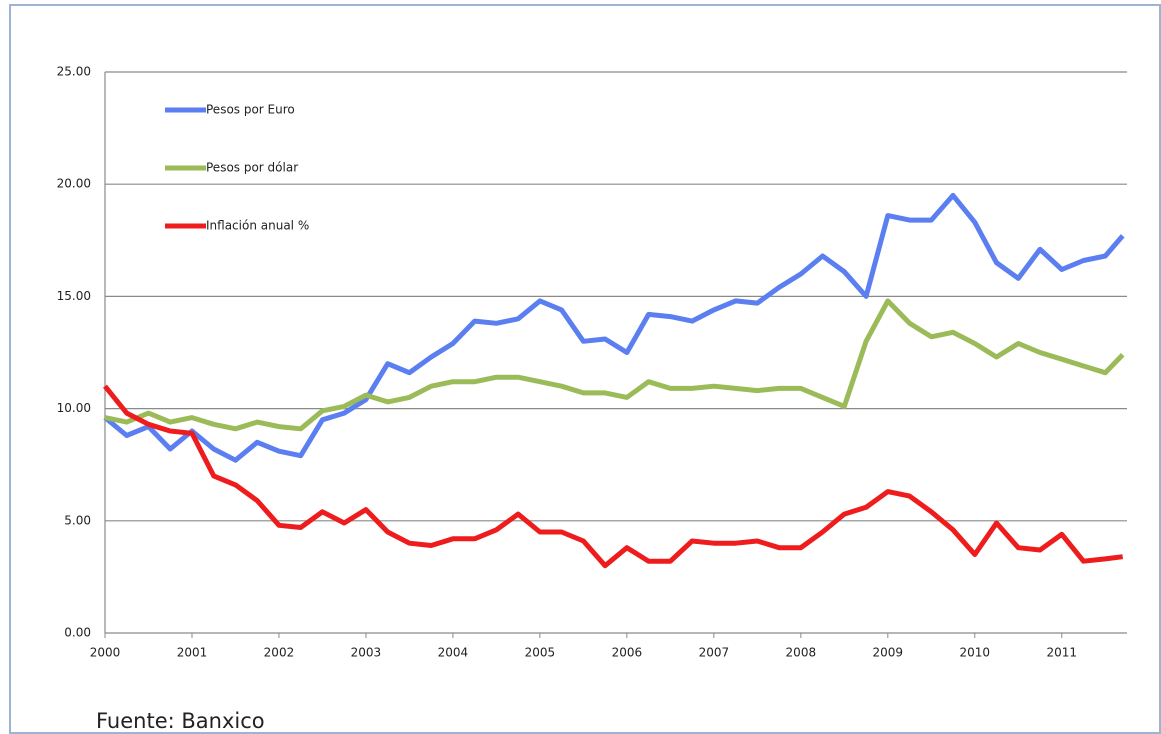 This screenshot has height=734, width=1161. What do you see at coordinates (192, 653) in the screenshot?
I see `x-tick-label: 2001` at bounding box center [192, 653].